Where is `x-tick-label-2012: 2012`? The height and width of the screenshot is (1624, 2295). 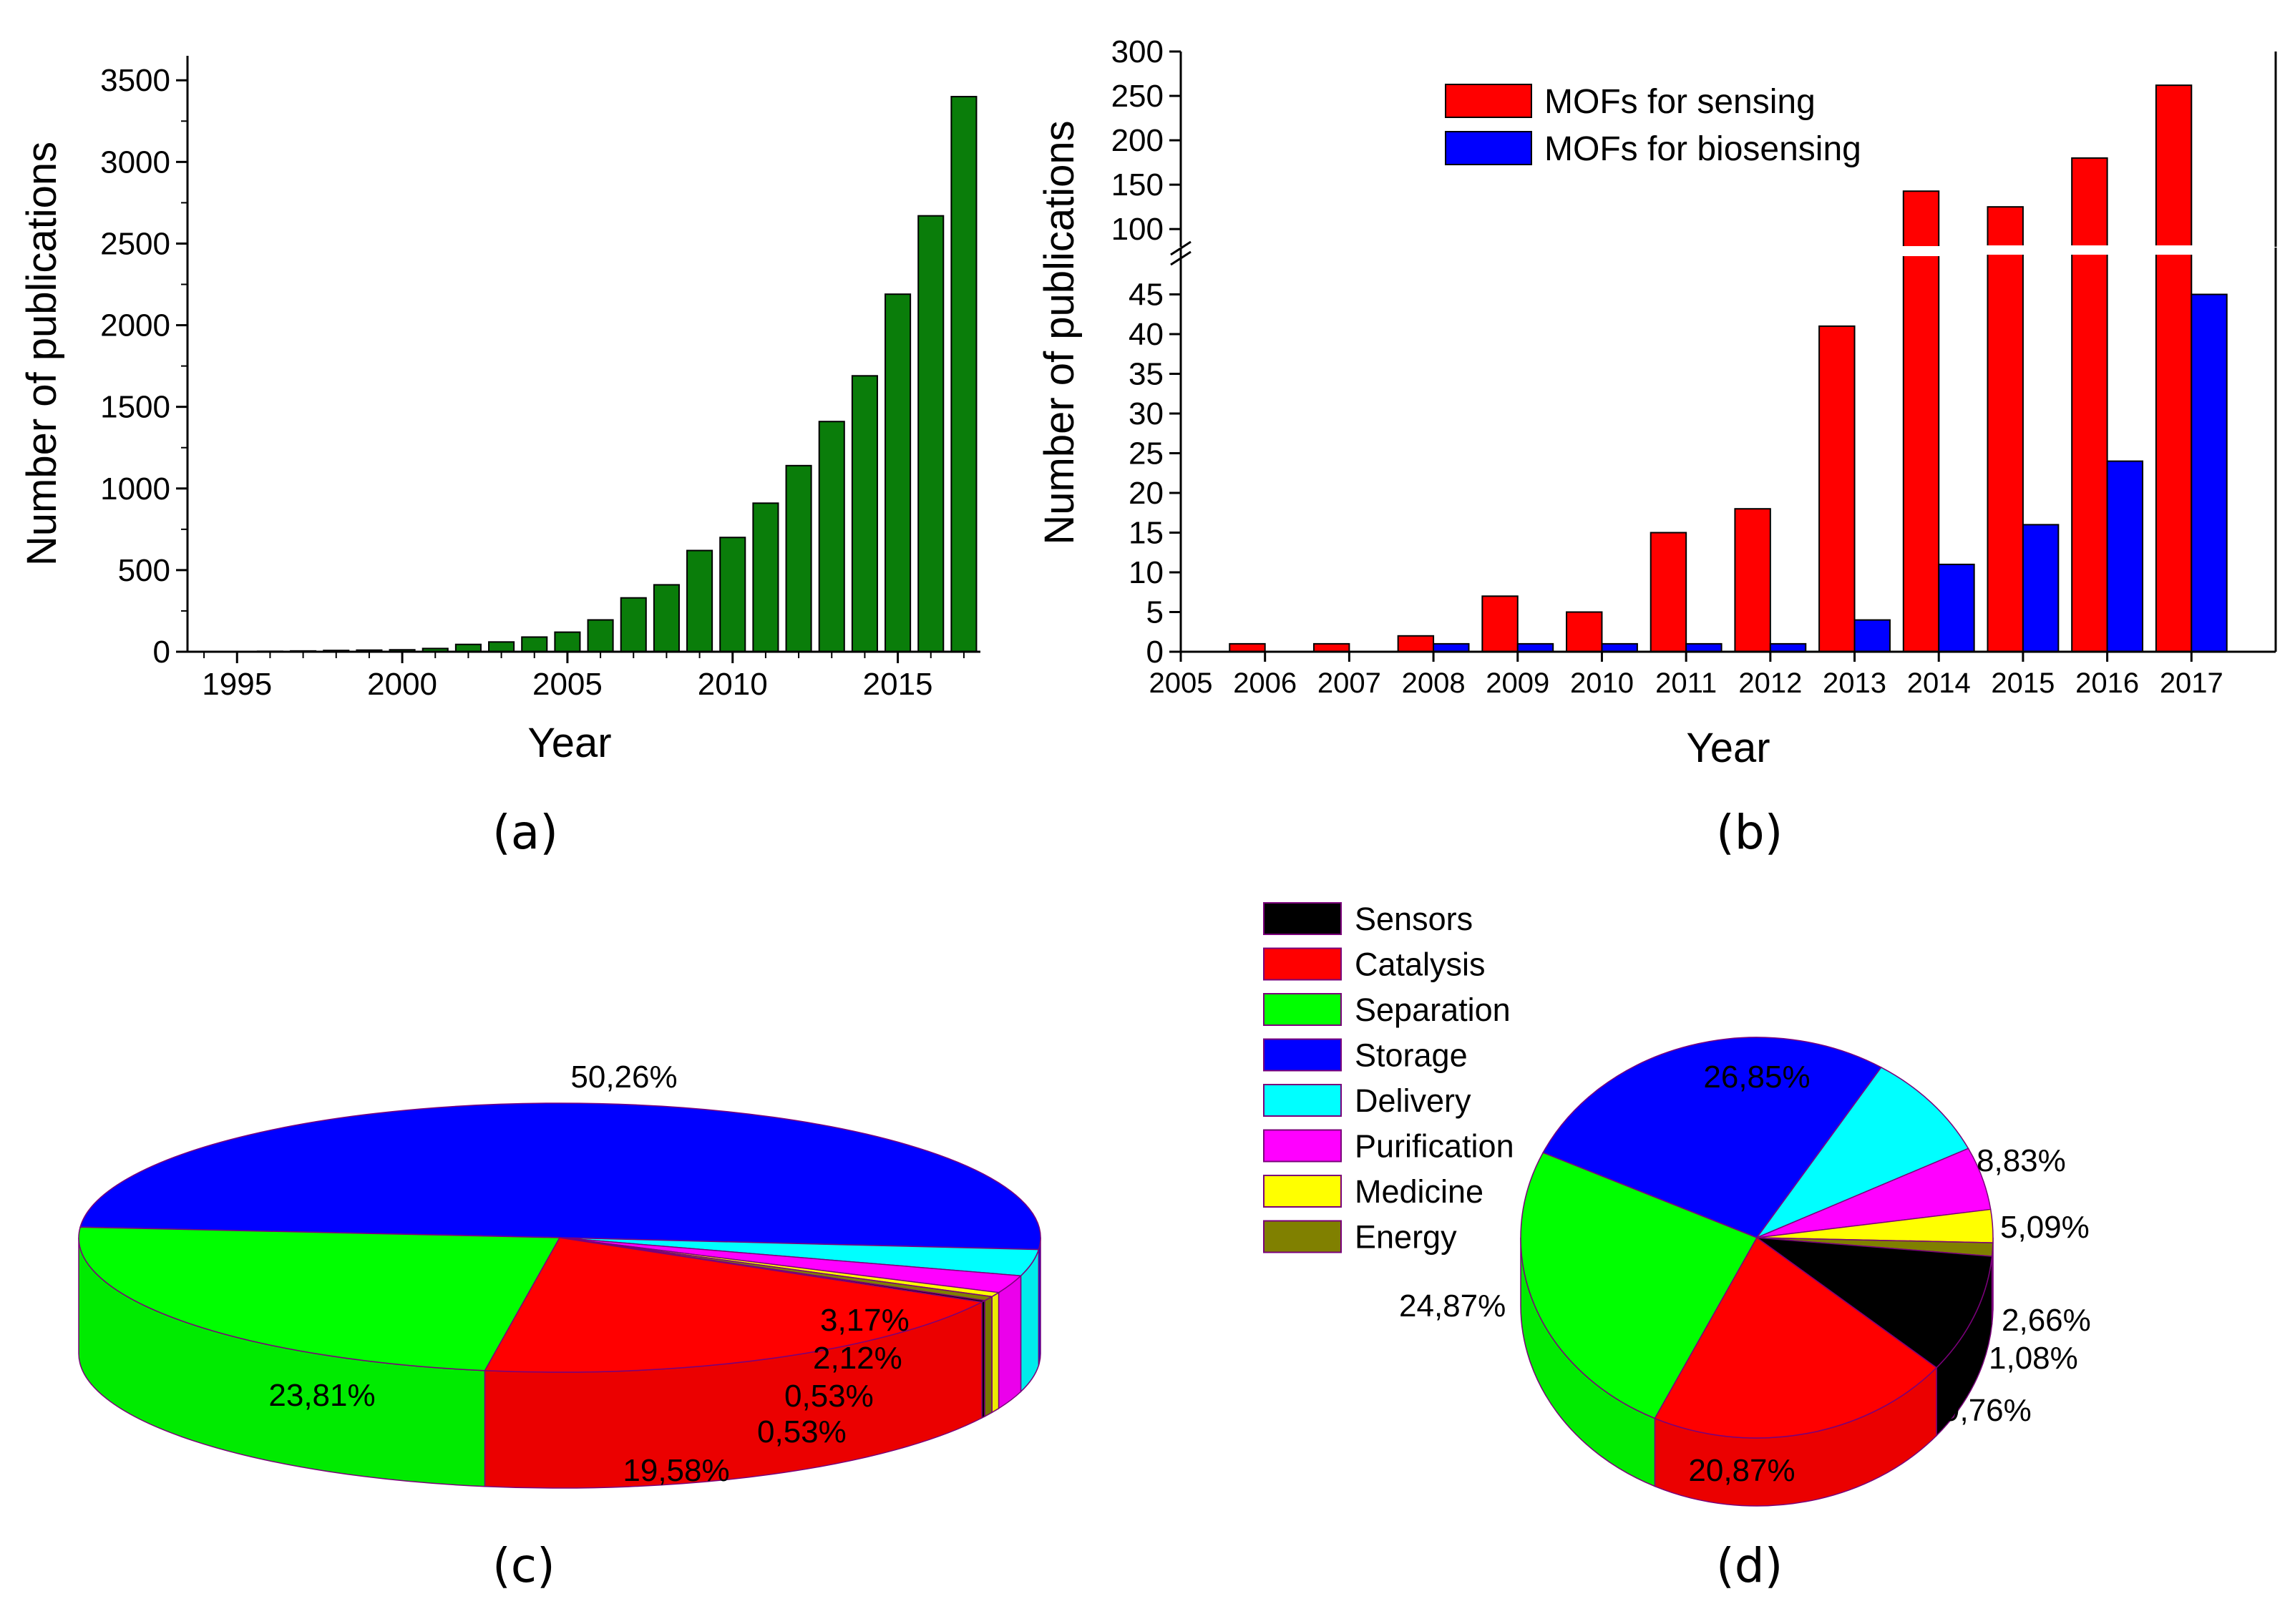
x-tick-label-2012: 2012 is located at coordinates (1770, 683).